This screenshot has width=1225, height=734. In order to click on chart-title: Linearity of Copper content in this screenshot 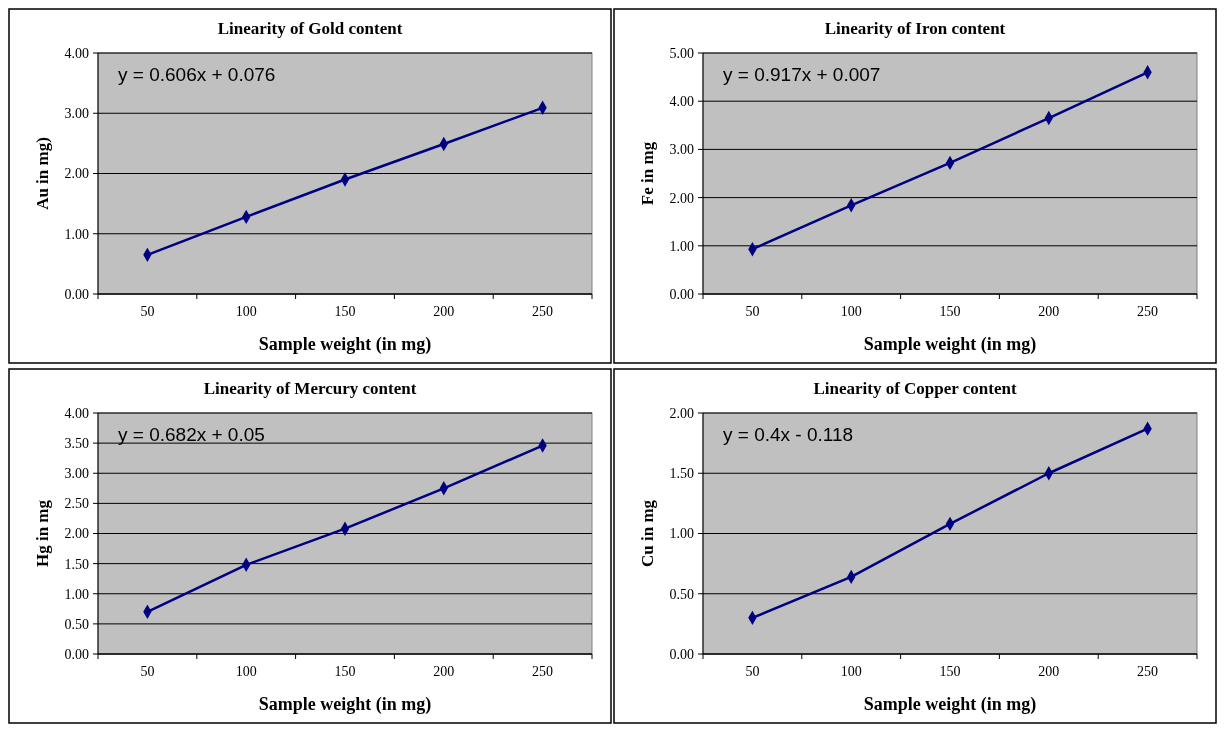, I will do `click(915, 388)`.